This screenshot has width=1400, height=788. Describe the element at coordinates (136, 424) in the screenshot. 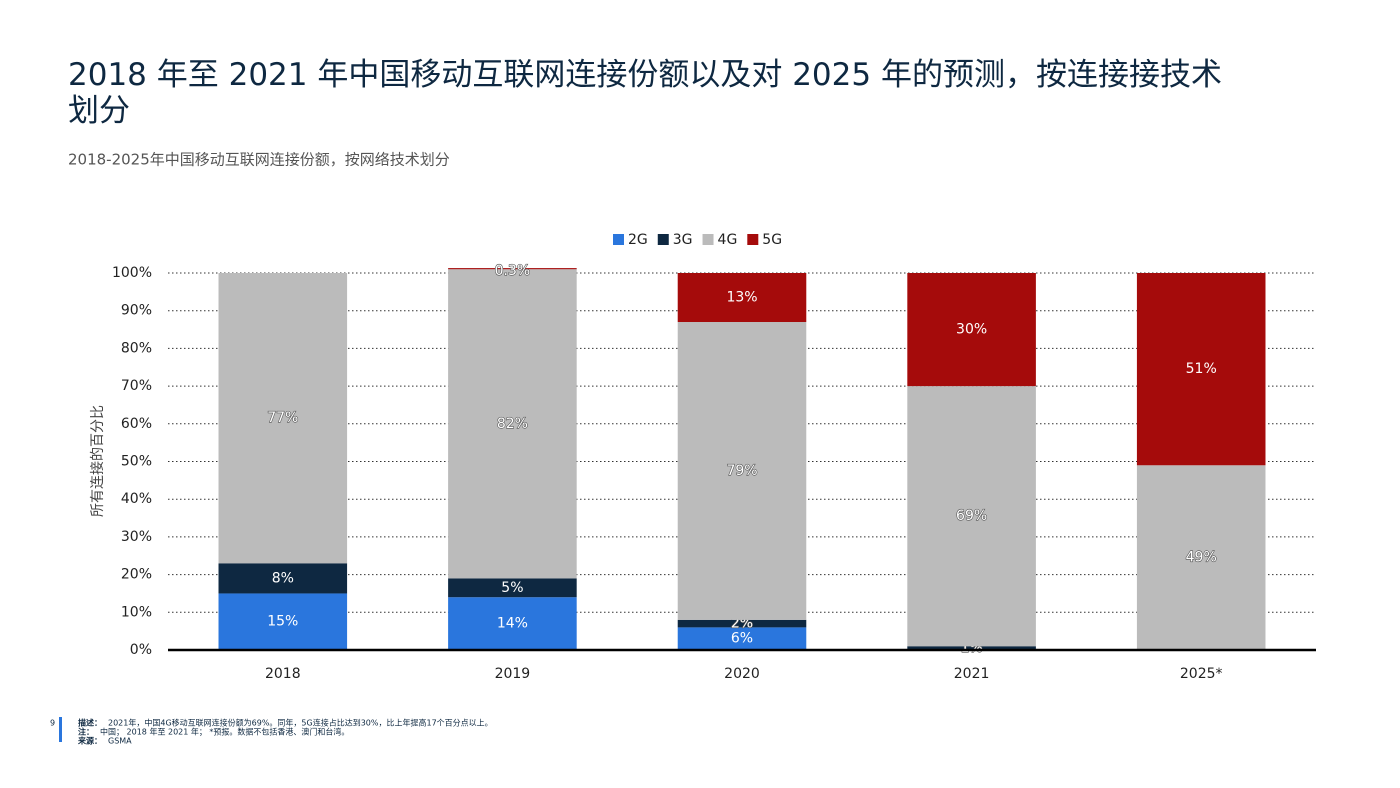

I see `y-tick-label: 60%` at that location.